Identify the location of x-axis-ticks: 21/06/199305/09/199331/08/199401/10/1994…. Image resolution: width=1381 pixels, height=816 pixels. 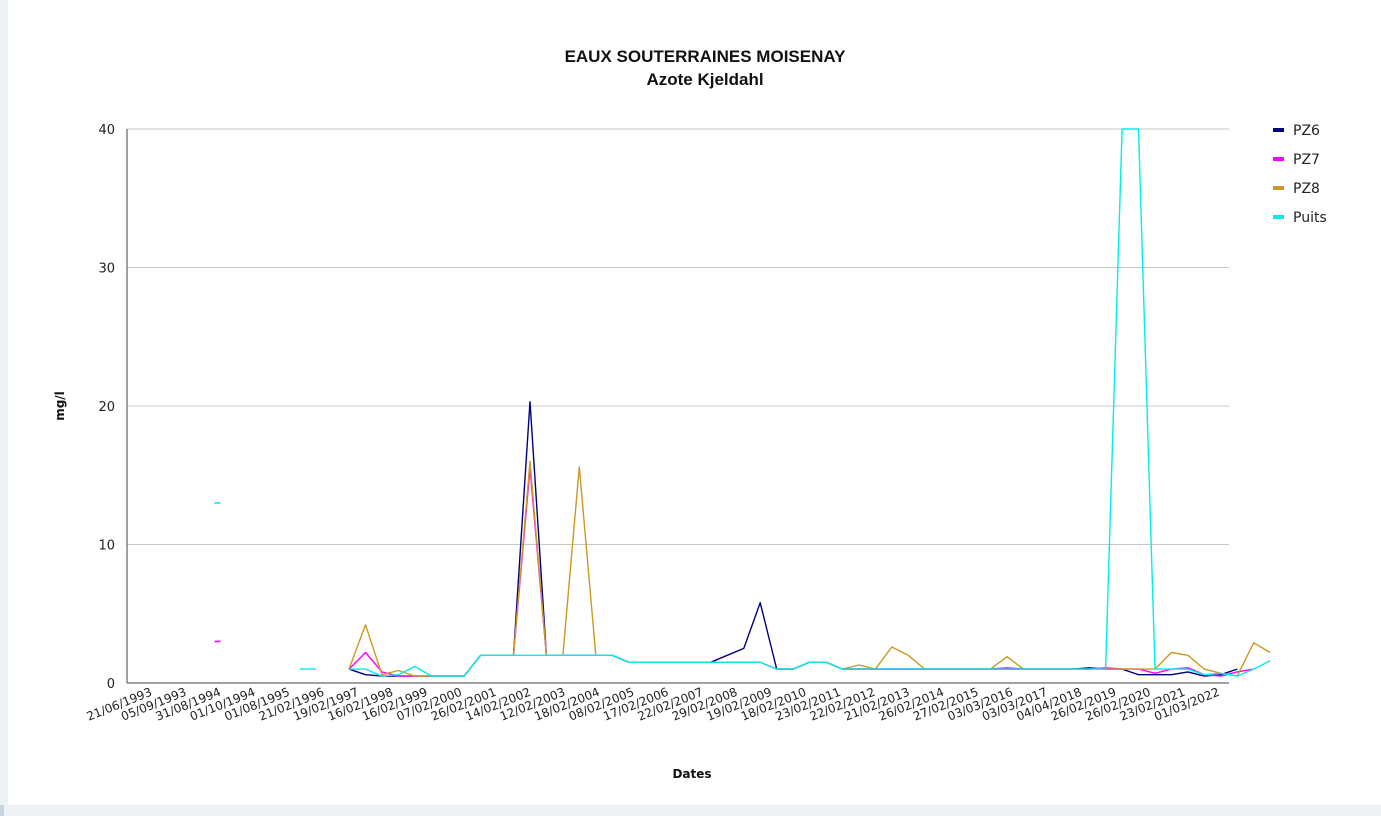
(653, 704).